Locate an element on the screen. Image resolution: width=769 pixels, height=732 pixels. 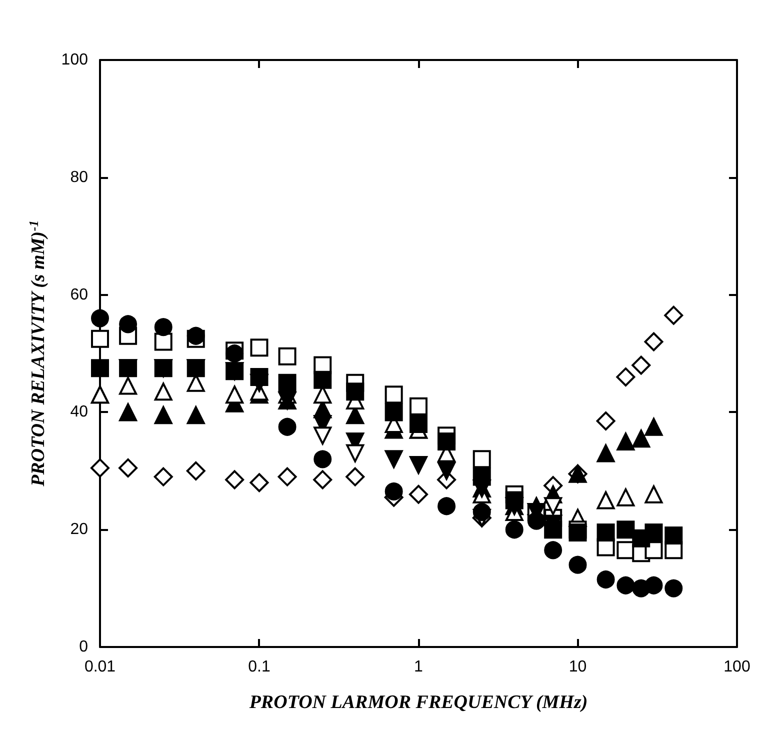
y-tick-label: 0 is located at coordinates (83, 647).